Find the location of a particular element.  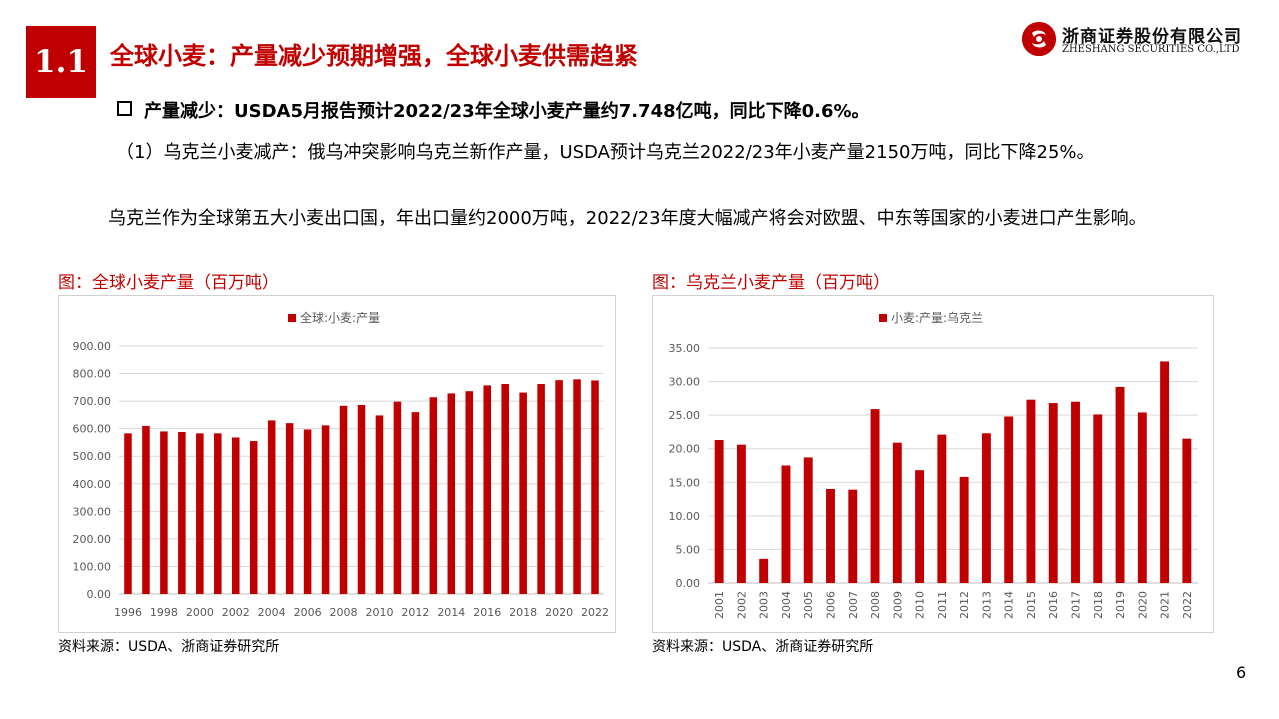

bar-1997 is located at coordinates (146, 509).